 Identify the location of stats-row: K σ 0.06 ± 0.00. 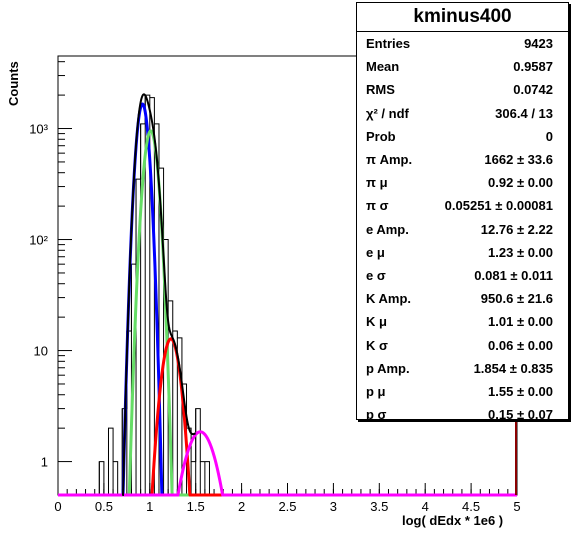
(462, 344).